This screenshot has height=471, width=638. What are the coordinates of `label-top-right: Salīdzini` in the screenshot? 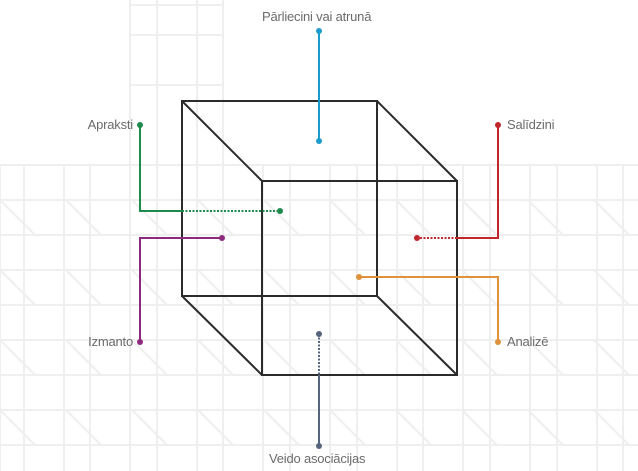 It's located at (531, 124).